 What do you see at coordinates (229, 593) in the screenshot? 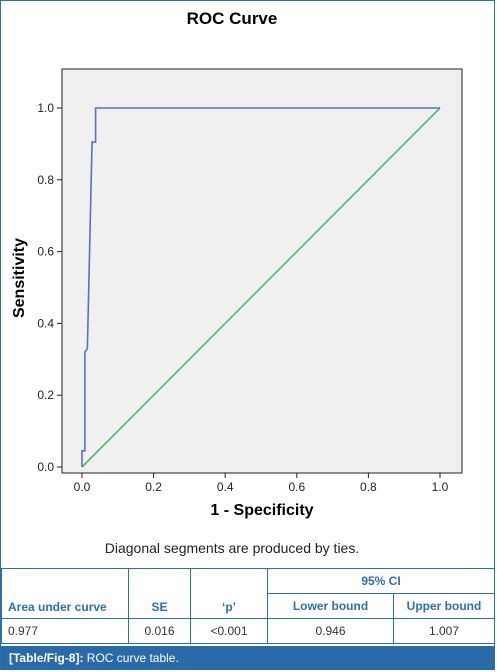
I see `header-p: ‘p’` at bounding box center [229, 593].